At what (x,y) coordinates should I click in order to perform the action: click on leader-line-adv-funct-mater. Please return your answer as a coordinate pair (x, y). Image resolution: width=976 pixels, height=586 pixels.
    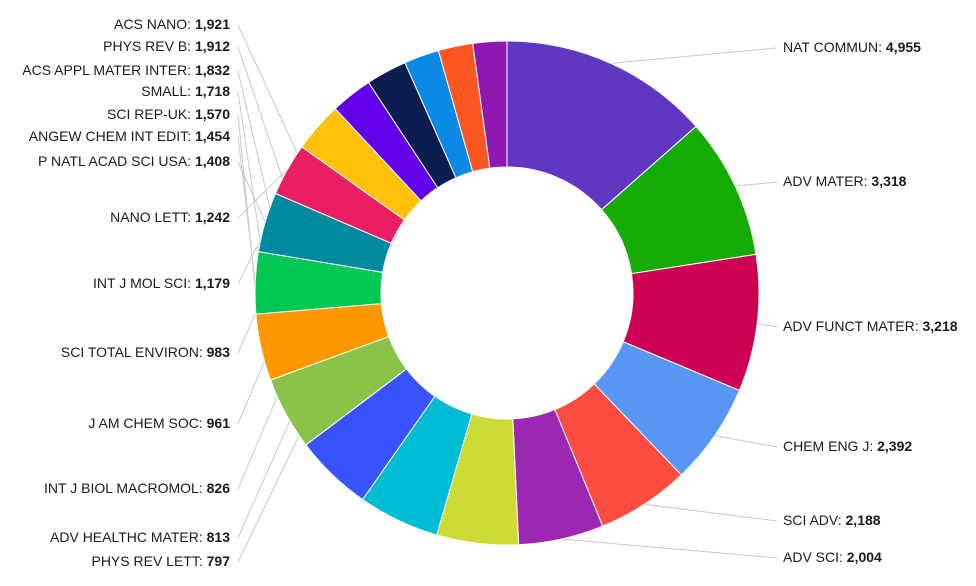
    Looking at the image, I should click on (767, 325).